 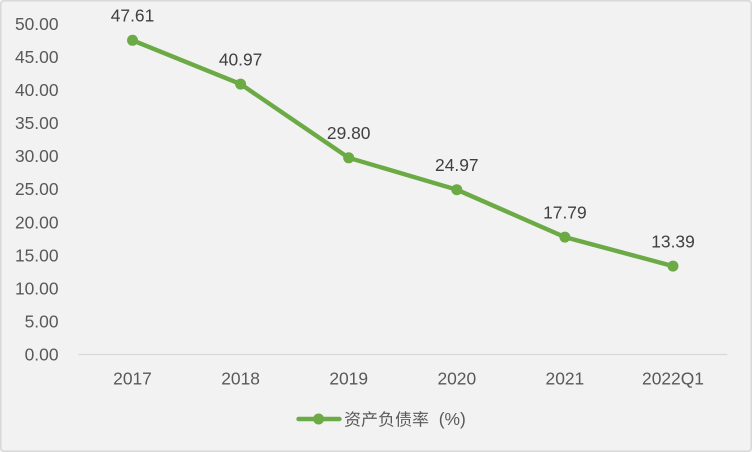 I want to click on svg-text: 13.39, so click(x=673, y=242).